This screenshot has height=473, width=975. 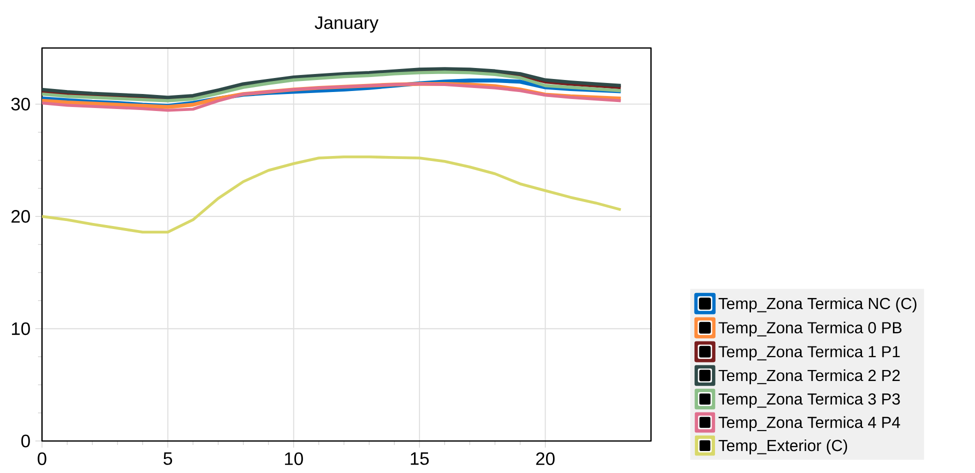 I want to click on x-tick-label: 10, so click(x=294, y=459).